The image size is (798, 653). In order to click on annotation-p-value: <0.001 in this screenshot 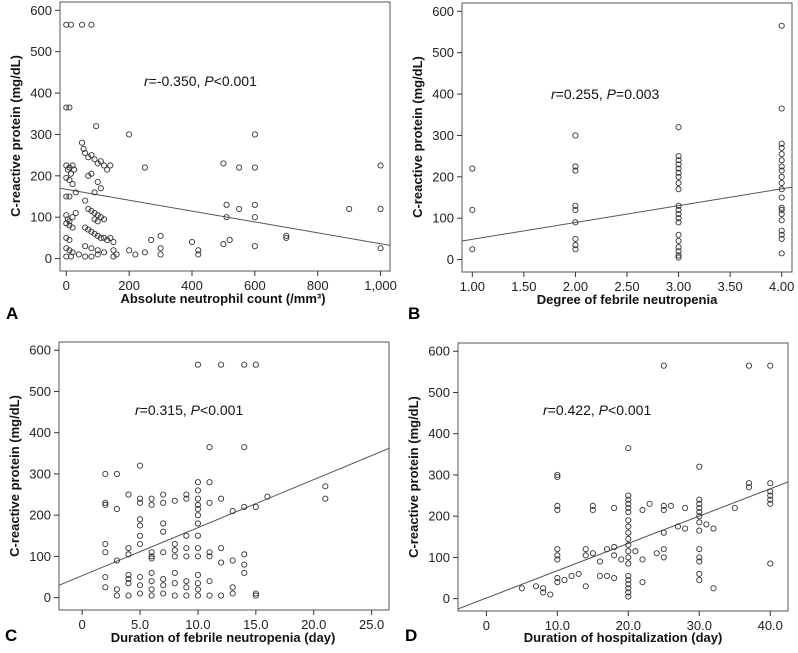, I will do `click(629, 410)`.